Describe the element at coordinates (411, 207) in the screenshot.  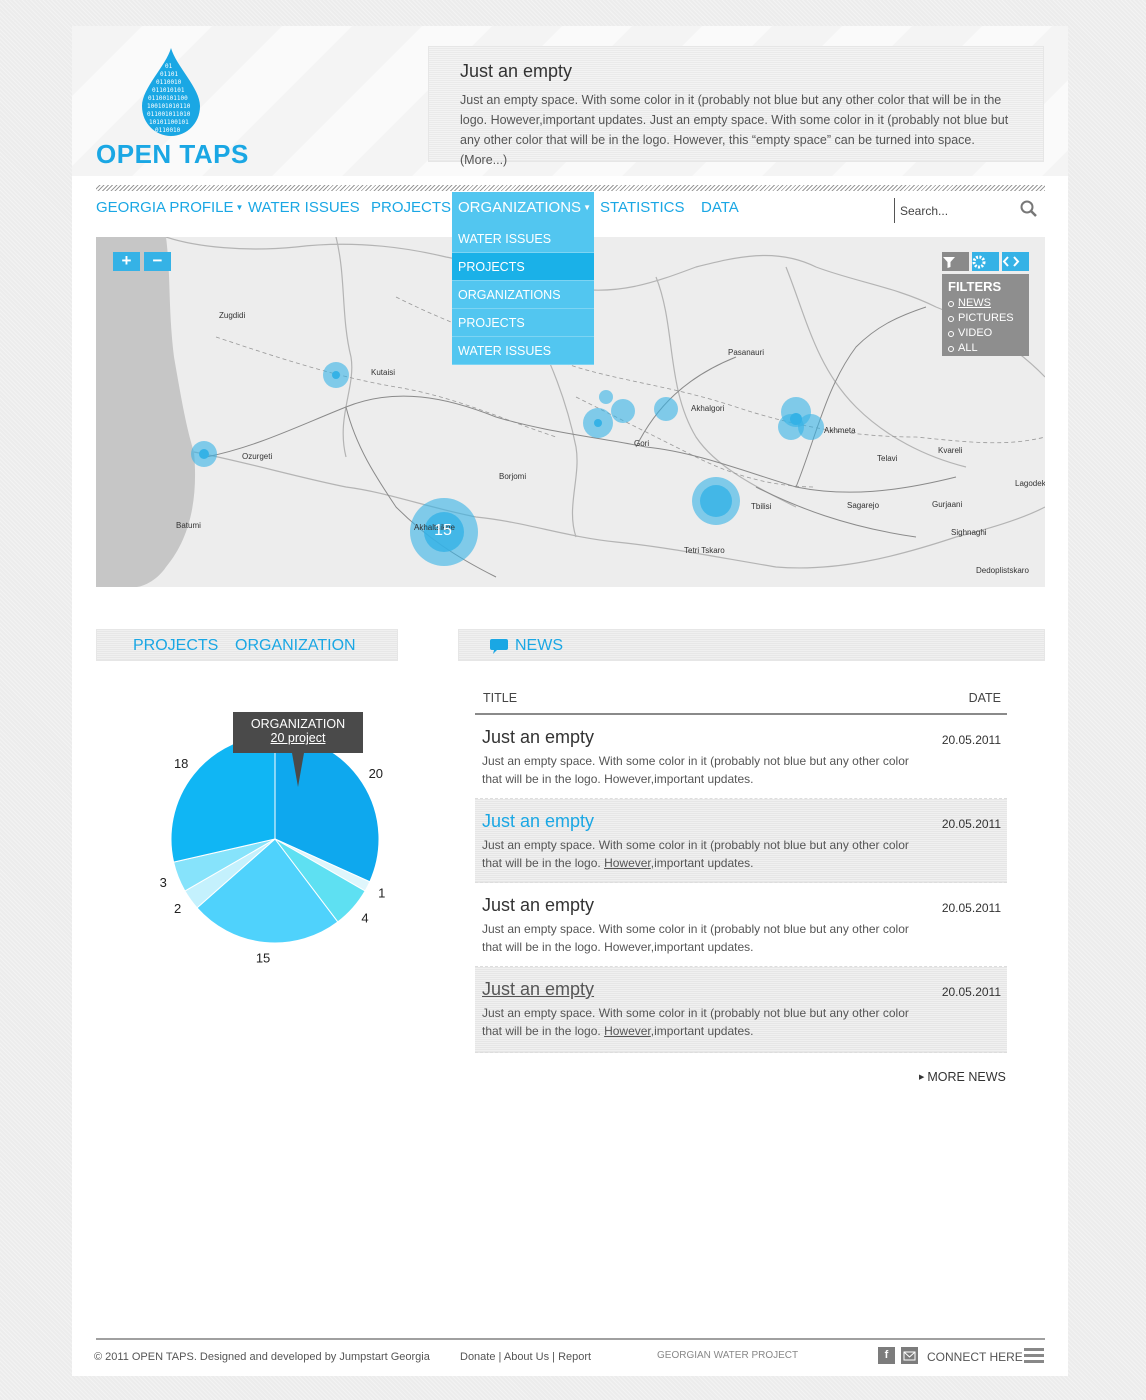
I see `nav-projects: PROJECTS` at that location.